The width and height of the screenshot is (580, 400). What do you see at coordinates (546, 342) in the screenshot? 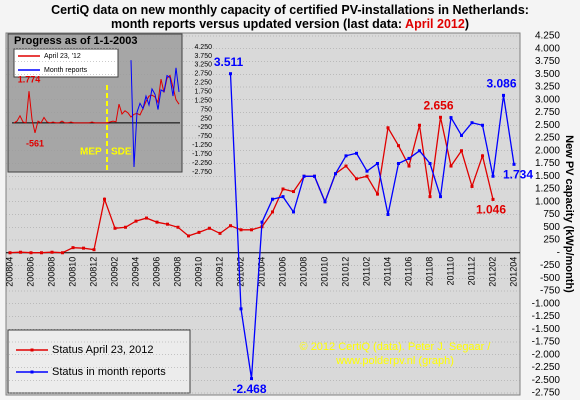
I see `y-tick-label: -1.750` at bounding box center [546, 342].